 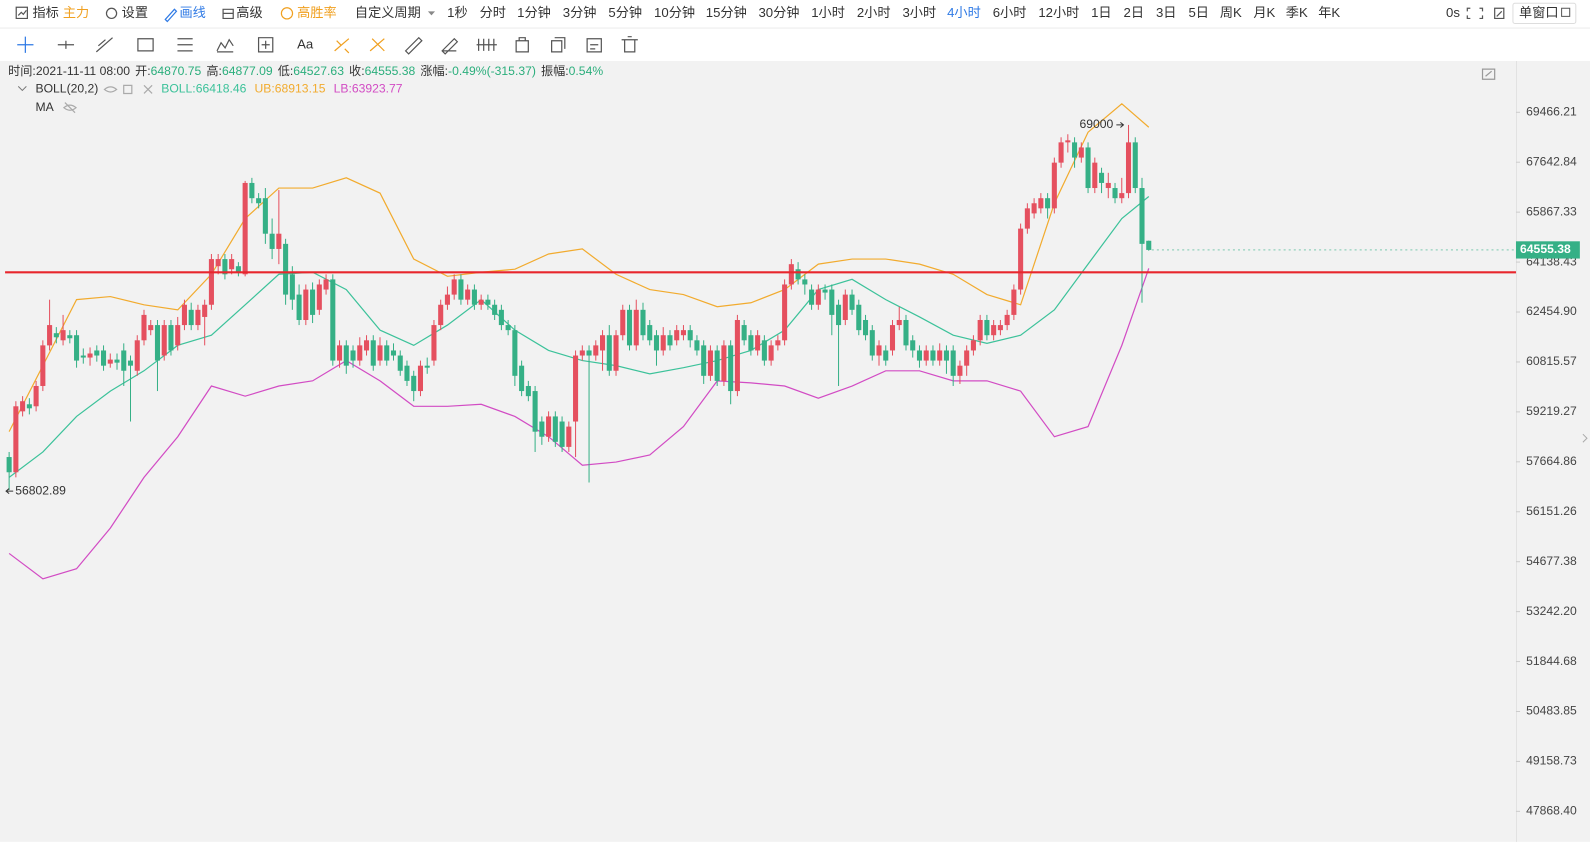 What do you see at coordinates (128, 89) in the screenshot?
I see `indicator-controls` at bounding box center [128, 89].